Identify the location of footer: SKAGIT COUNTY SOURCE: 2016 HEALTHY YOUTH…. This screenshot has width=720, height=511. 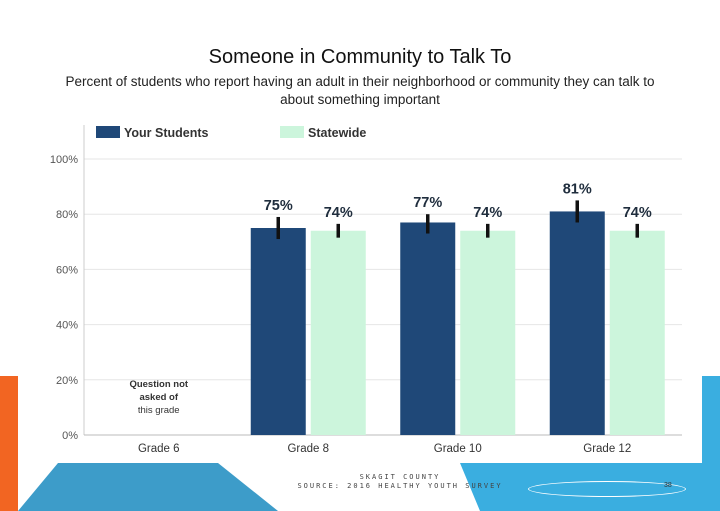
(400, 482).